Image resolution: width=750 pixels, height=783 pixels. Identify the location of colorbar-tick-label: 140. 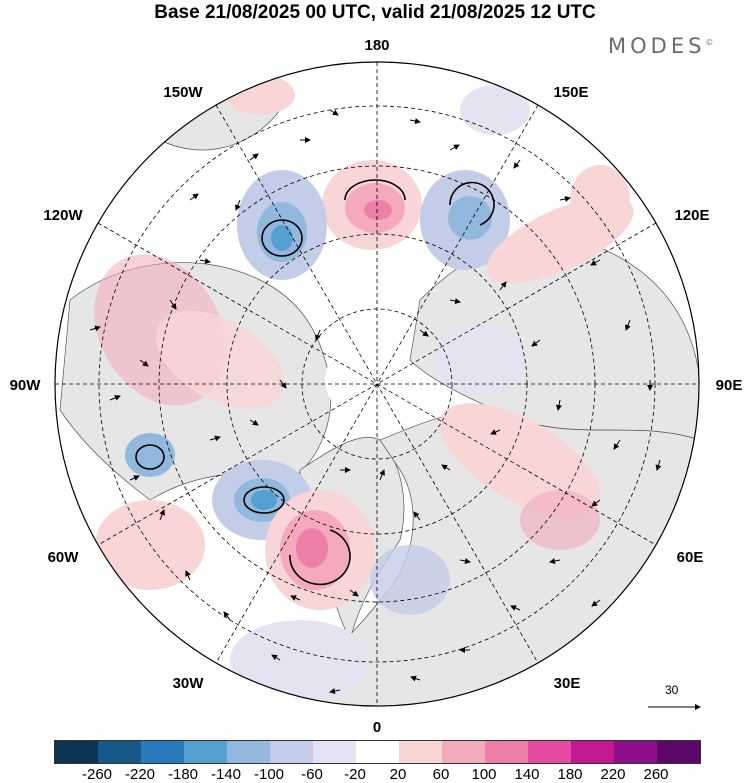
(527, 774).